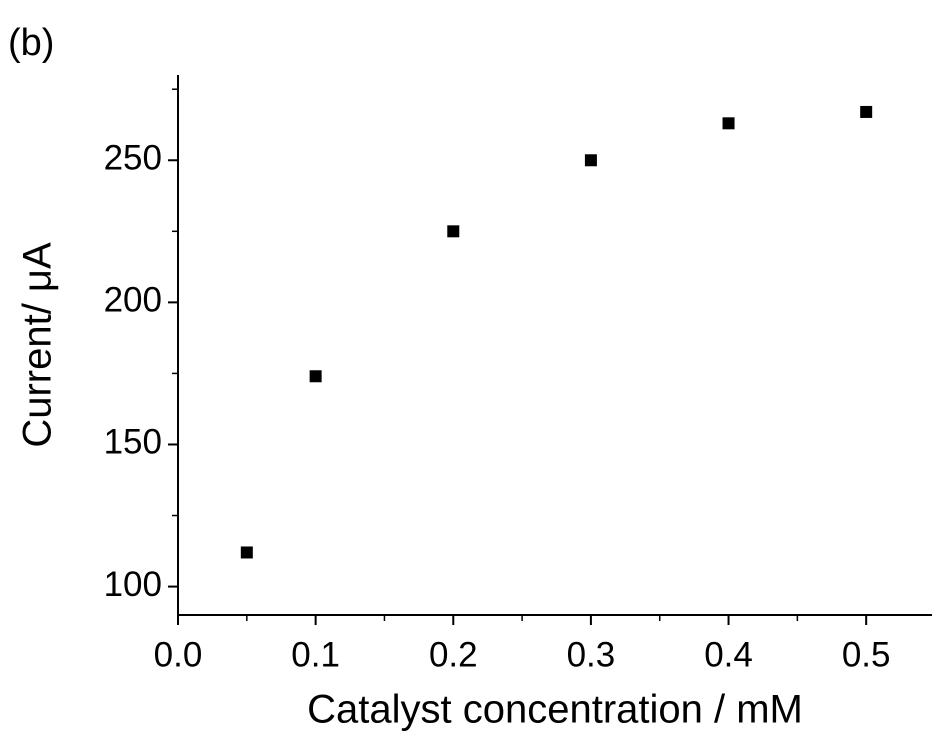 This screenshot has width=932, height=735. Describe the element at coordinates (866, 654) in the screenshot. I see `x-tick-label: 0.5` at that location.